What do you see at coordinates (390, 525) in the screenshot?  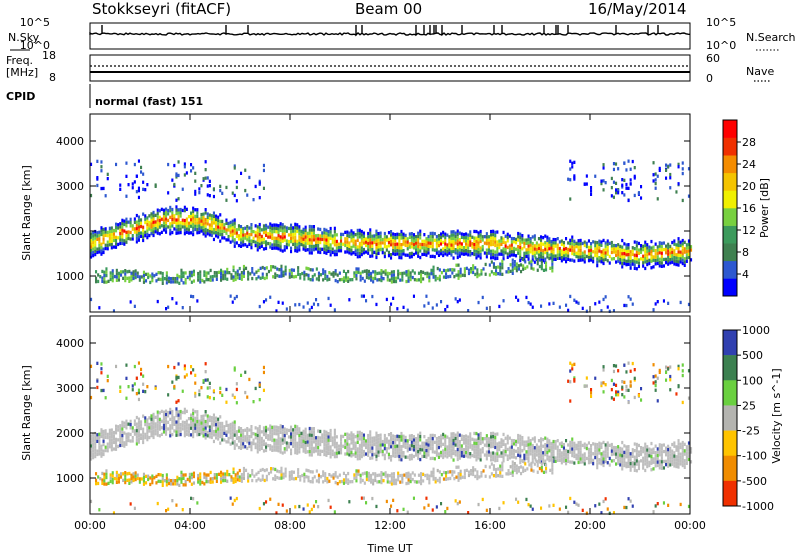 I see `x-tick-label: 12:00` at bounding box center [390, 525].